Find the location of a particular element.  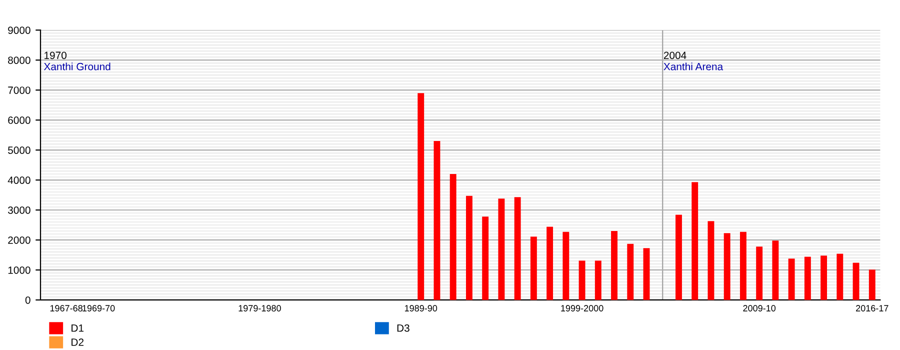

x-tick-label: 2009-10 is located at coordinates (759, 308).